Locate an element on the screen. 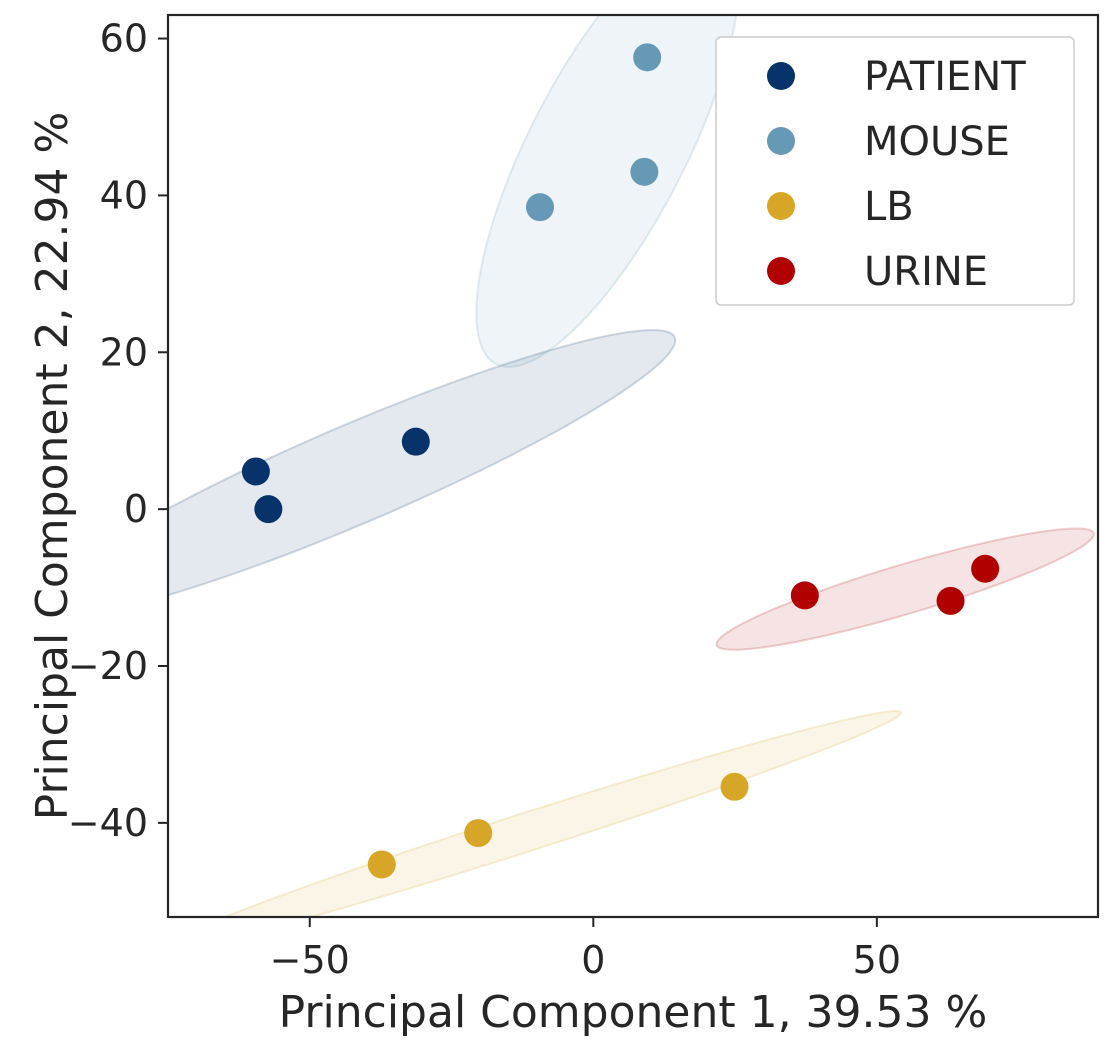  y-tick-label: 20 is located at coordinates (124, 352).